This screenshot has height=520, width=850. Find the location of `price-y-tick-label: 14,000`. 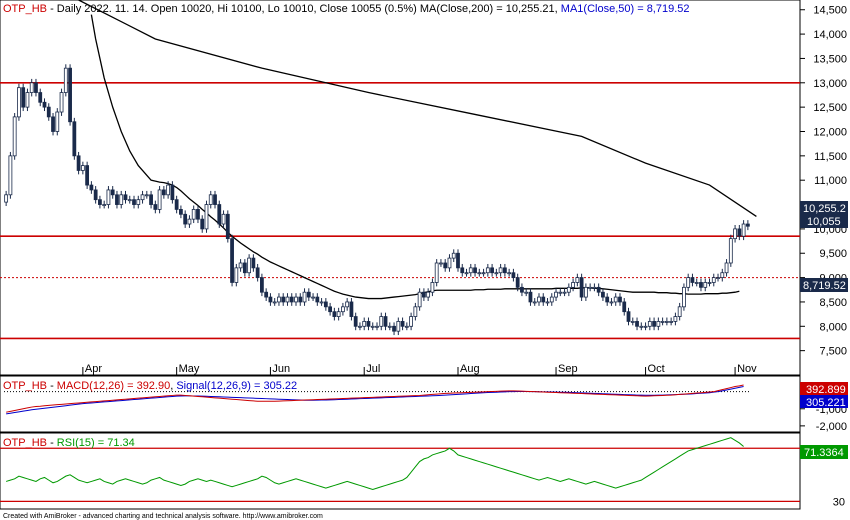

price-y-tick-label: 14,000 is located at coordinates (830, 35).